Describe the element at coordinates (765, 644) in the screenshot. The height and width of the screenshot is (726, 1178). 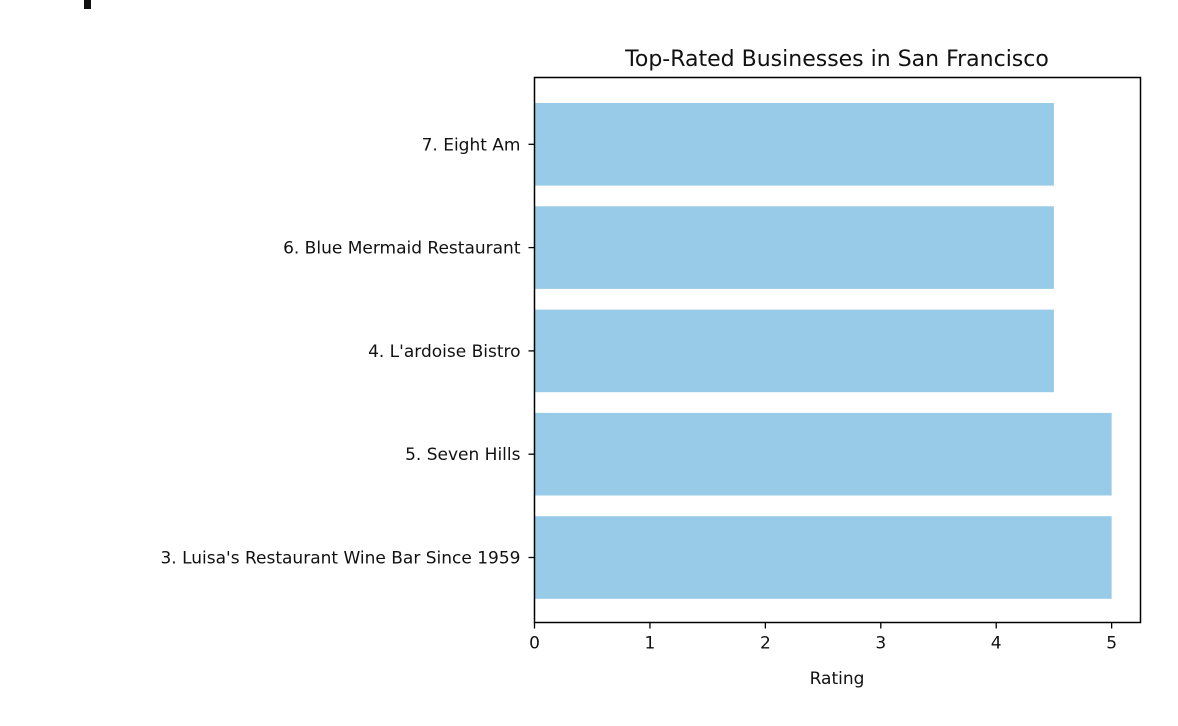
I see `x-tick-label: 2` at that location.